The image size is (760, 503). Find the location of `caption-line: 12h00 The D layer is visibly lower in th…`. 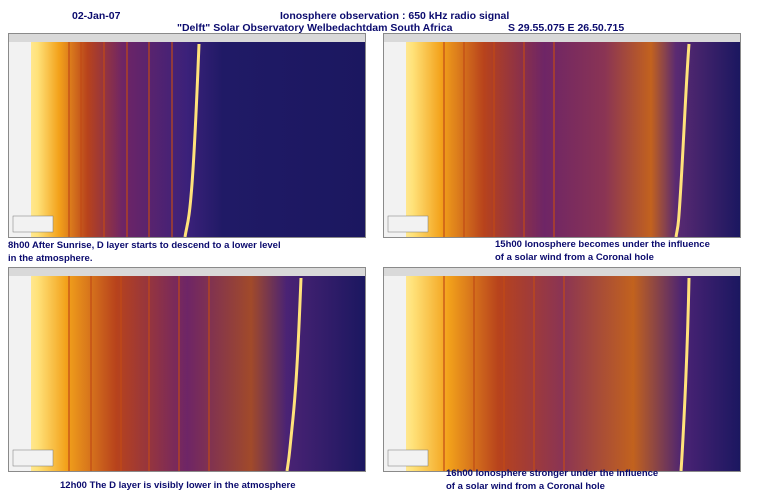

caption-line: 12h00 The D layer is visibly lower in th… is located at coordinates (178, 485).